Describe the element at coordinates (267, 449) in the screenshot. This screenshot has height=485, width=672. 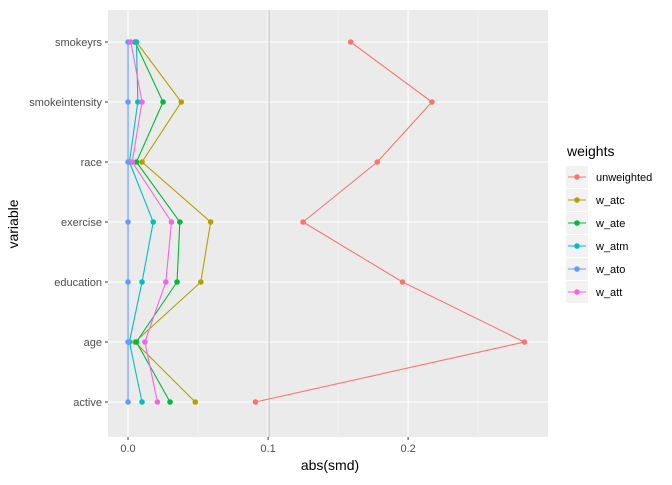
I see `x-tick-label: 0.1` at that location.